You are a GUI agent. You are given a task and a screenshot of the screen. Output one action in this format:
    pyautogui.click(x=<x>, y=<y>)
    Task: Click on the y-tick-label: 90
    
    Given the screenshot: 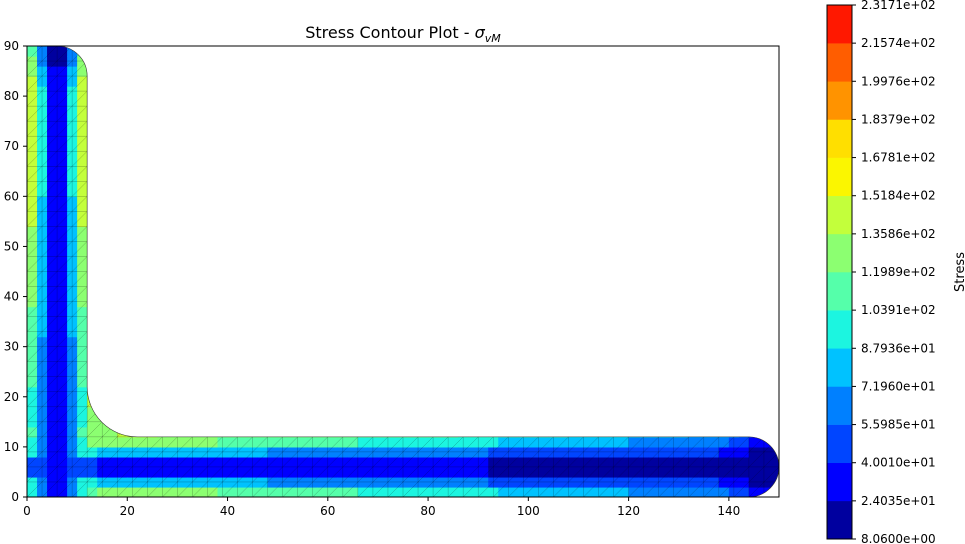 What is the action you would take?
    pyautogui.click(x=11, y=46)
    